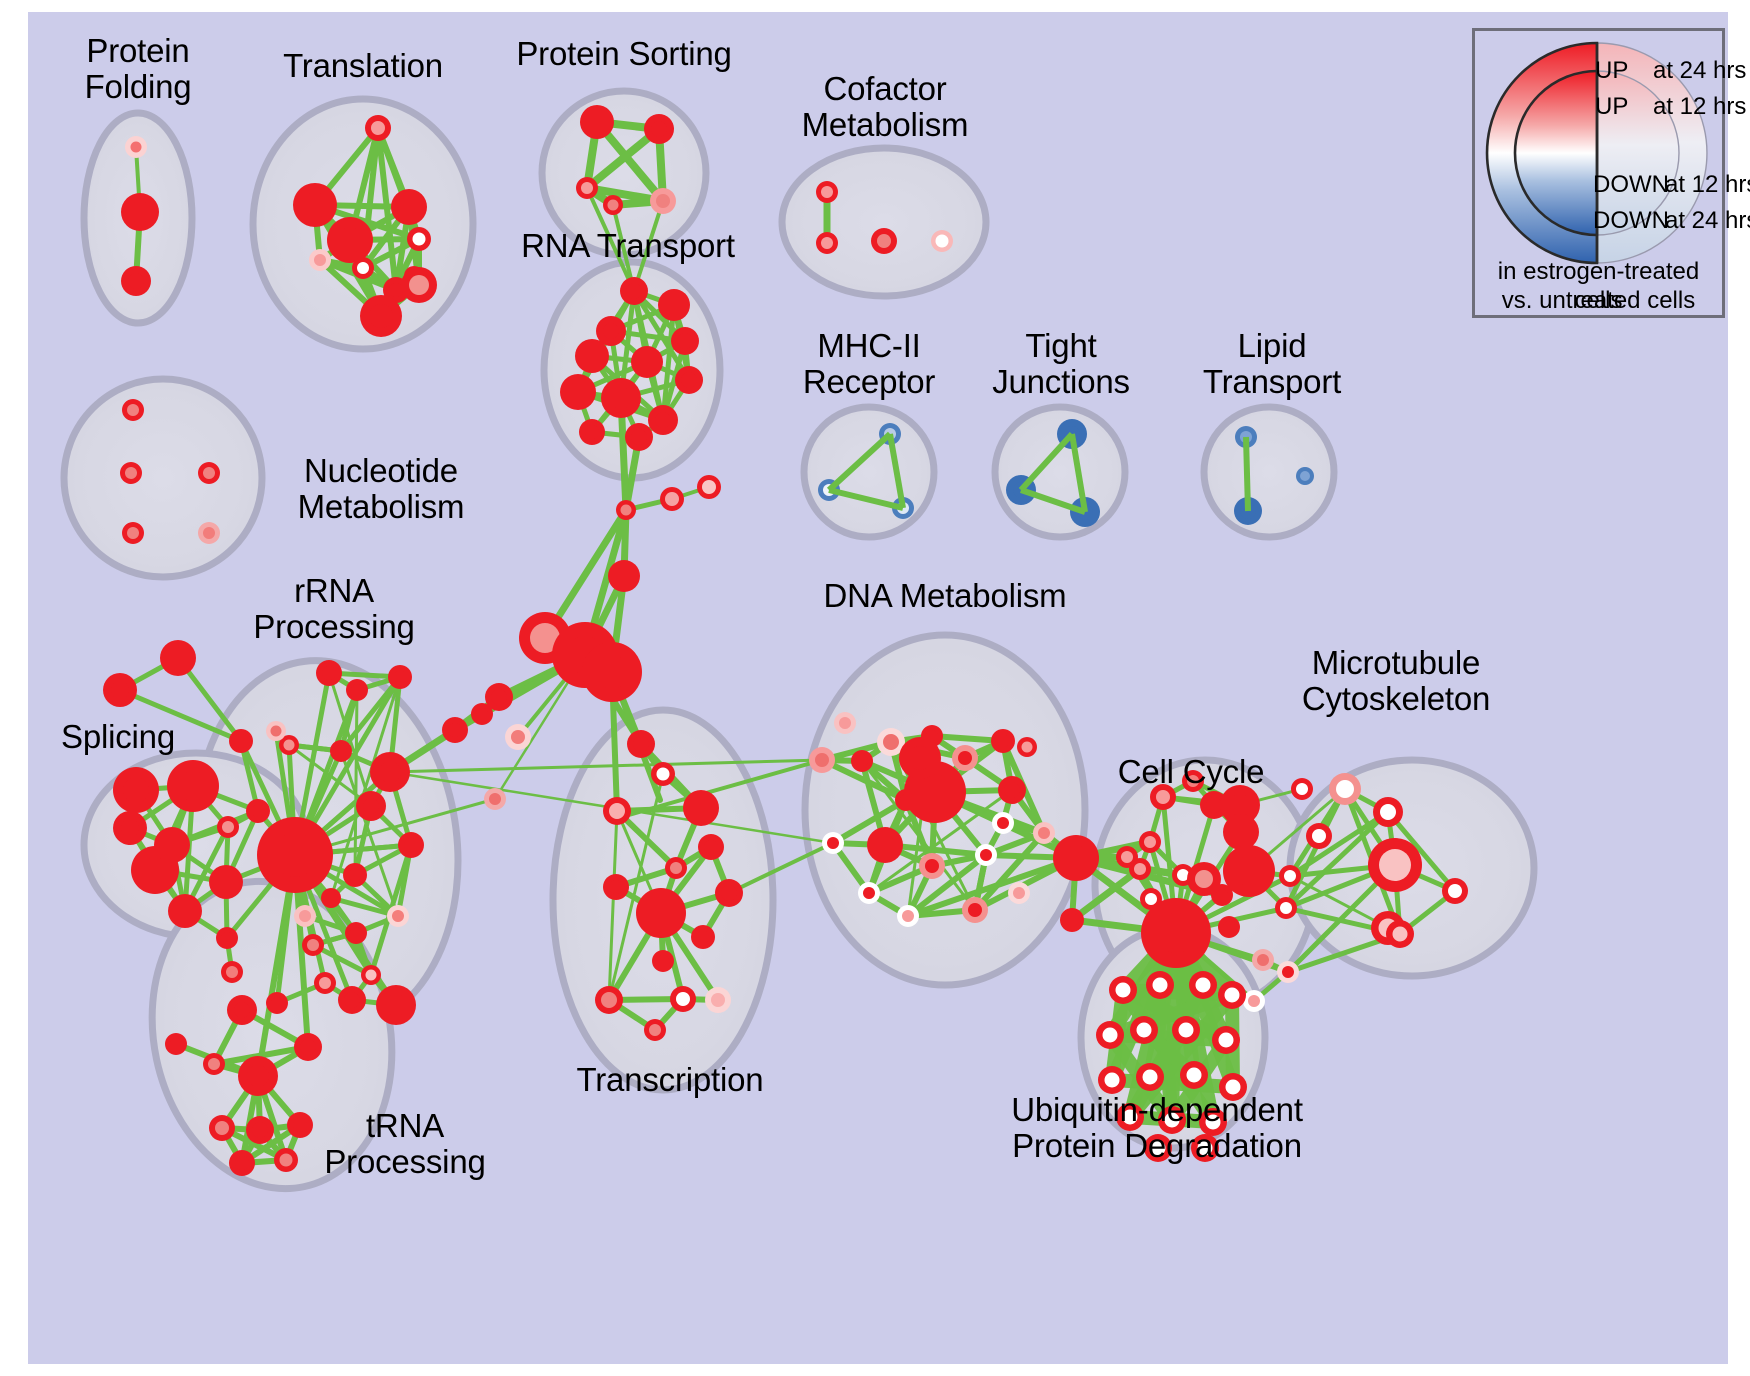 This screenshot has width=1750, height=1376. What do you see at coordinates (1191, 771) in the screenshot?
I see `label-cell-cycle: Cell Cycle` at bounding box center [1191, 771].